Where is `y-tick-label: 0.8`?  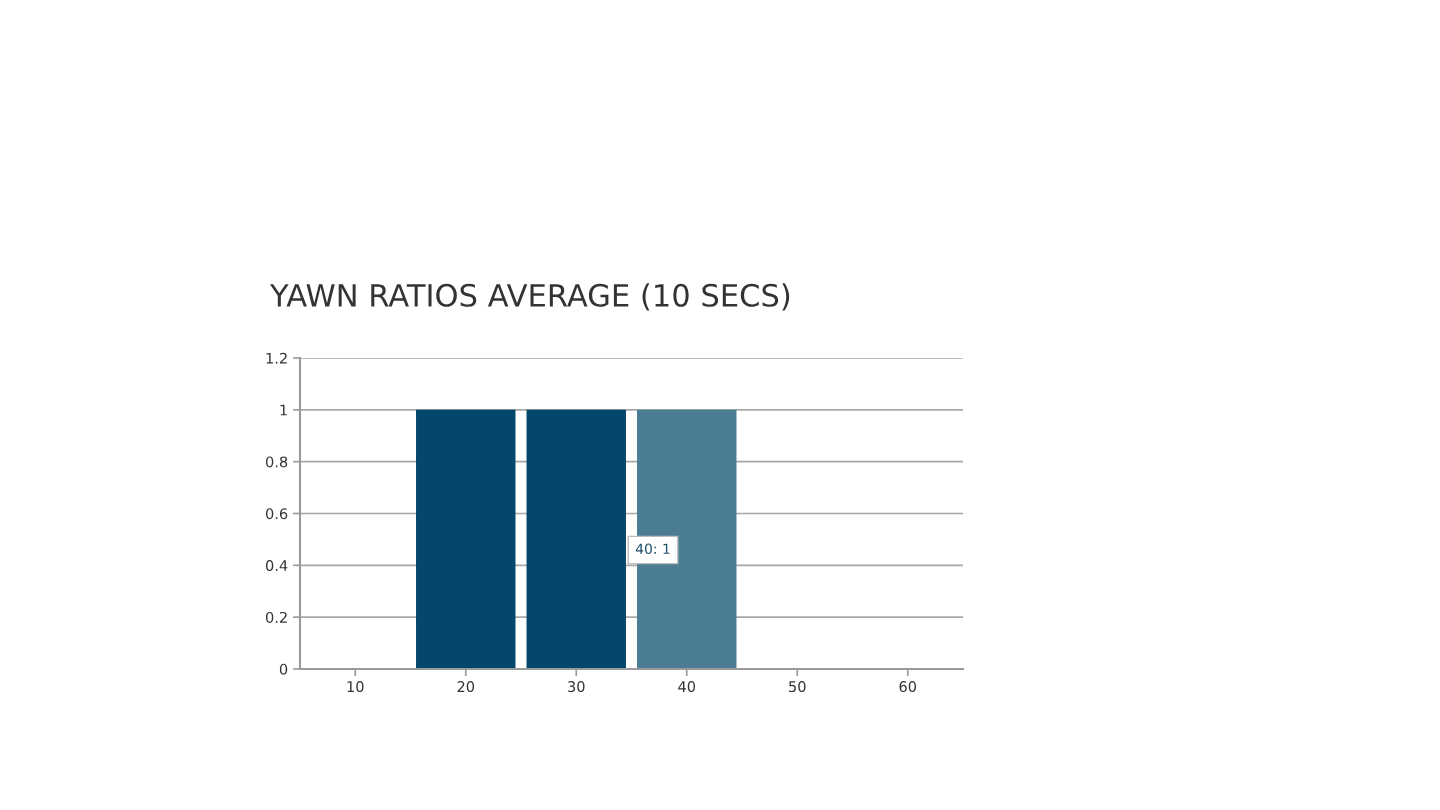
y-tick-label: 0.8 is located at coordinates (276, 462).